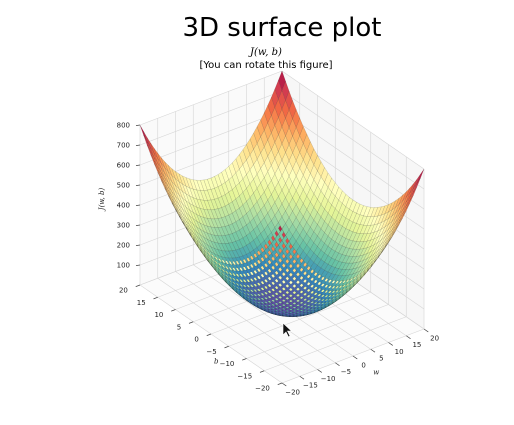 This screenshot has width=514, height=425. What do you see at coordinates (281, 28) in the screenshot?
I see `figure-title: 3D surface plot` at bounding box center [281, 28].